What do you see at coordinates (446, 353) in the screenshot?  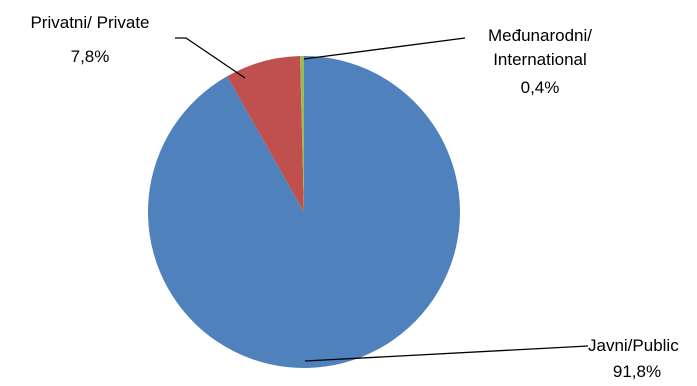 I see `leader-line-public` at bounding box center [446, 353].